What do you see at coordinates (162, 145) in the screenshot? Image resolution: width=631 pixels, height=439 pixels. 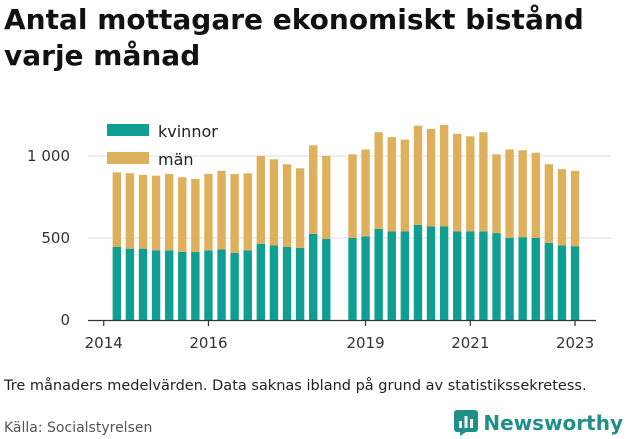 I see `legend: kvinnor män` at bounding box center [162, 145].